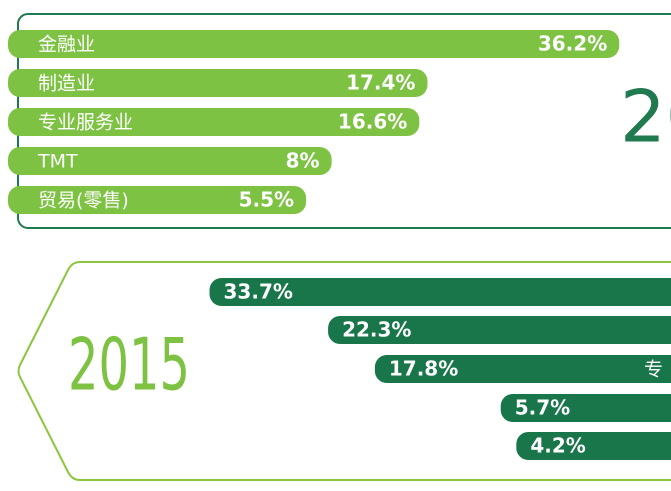 The height and width of the screenshot is (491, 671). Describe the element at coordinates (557, 446) in the screenshot. I see `value-label: 4.2%` at that location.